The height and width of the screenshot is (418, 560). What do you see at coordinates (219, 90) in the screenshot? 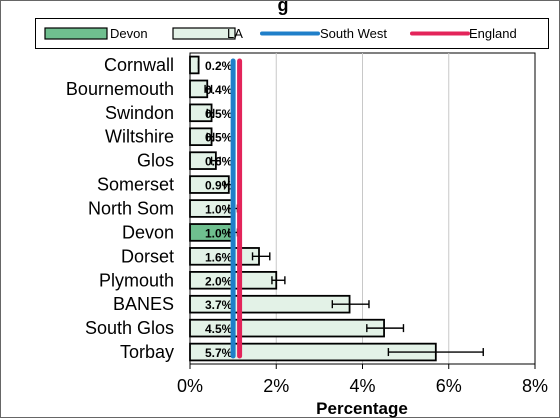
I see `value-label-bournemouth: 0.4%` at bounding box center [219, 90].